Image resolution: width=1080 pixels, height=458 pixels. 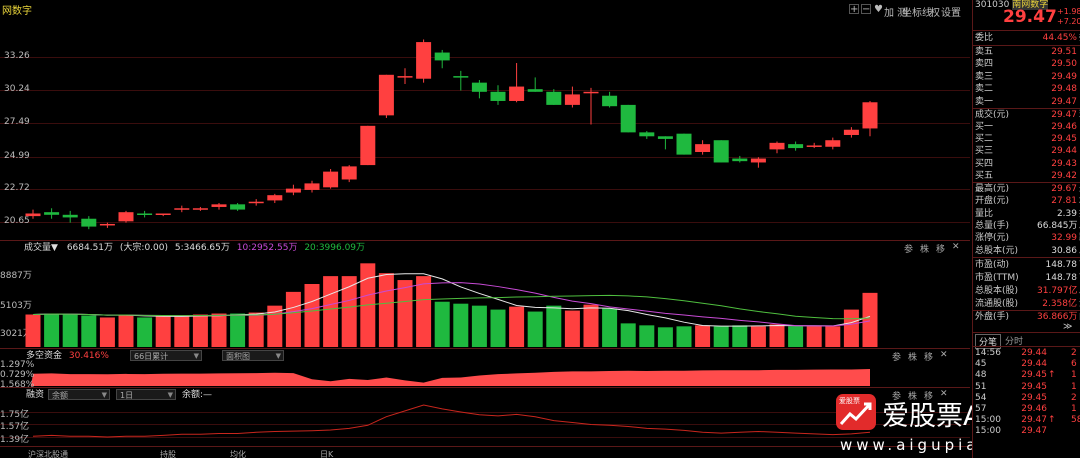 What do you see at coordinates (854, 9) in the screenshot?
I see `zoom-in-button: +` at bounding box center [854, 9].